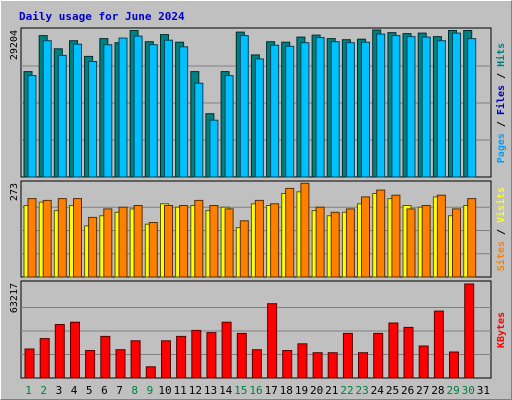 This screenshot has height=400, width=512. Describe the element at coordinates (210, 390) in the screenshot. I see `day-label-13: 13` at that location.